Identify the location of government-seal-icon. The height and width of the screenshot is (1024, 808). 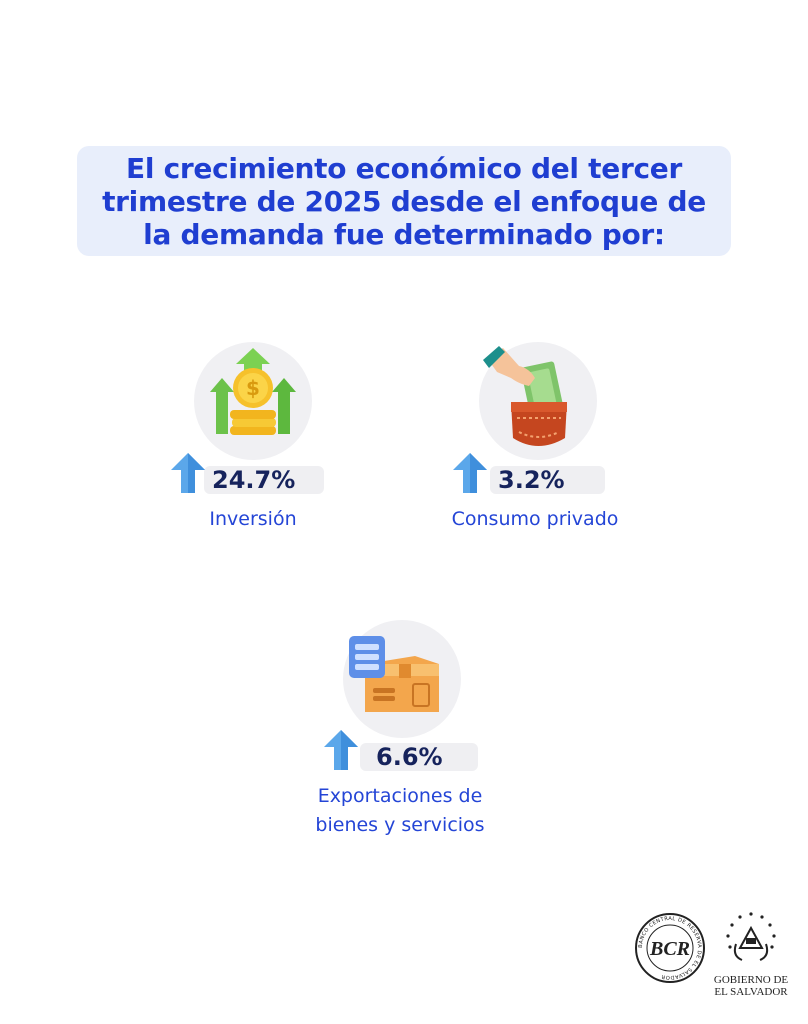
(751, 936).